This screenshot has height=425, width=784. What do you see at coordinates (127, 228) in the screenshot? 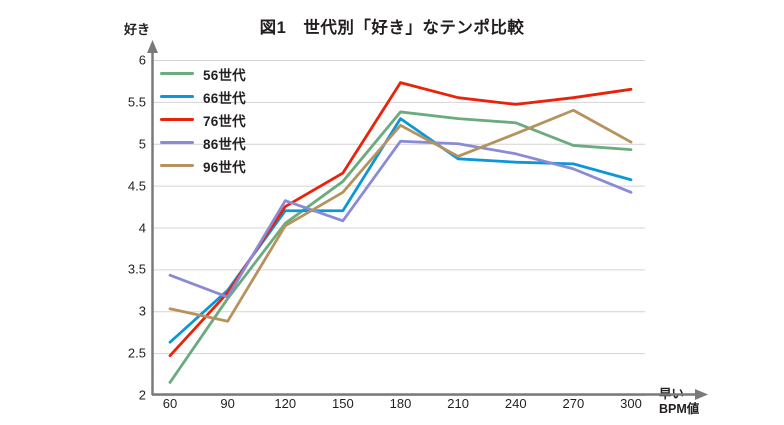
I see `y-axis-tick-labels: 2 2.5 3 3.5 4 4.5 5 5.5 6` at bounding box center [127, 228].